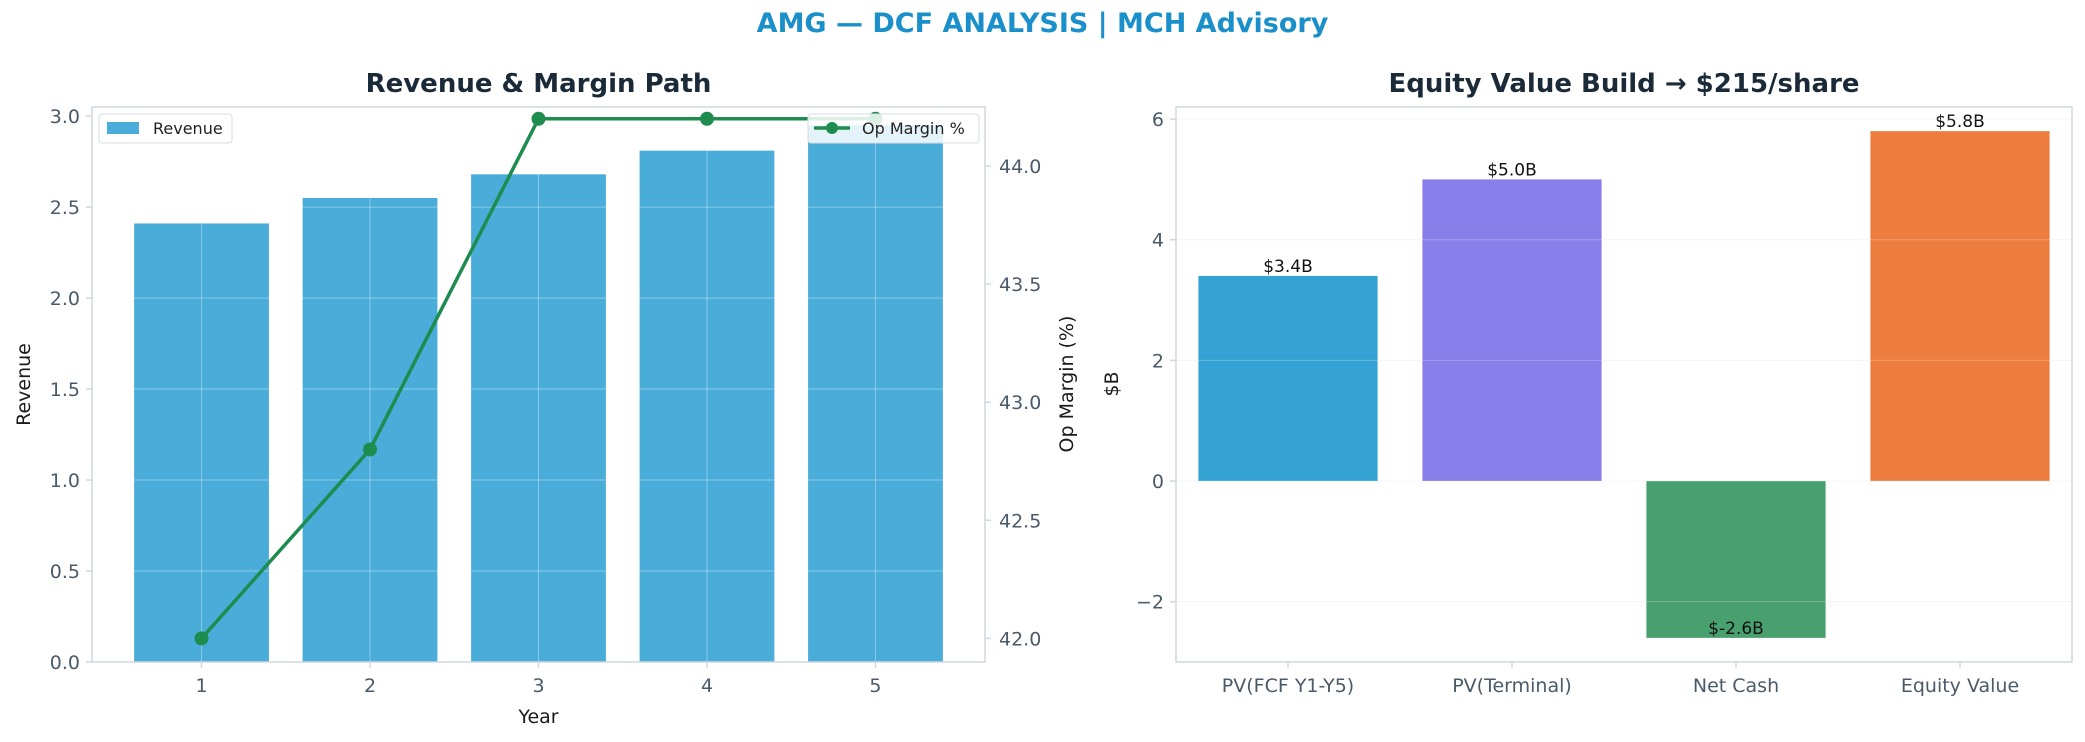  I want to click on x-tick-label: PV(FCF Y1-Y5), so click(1288, 686).